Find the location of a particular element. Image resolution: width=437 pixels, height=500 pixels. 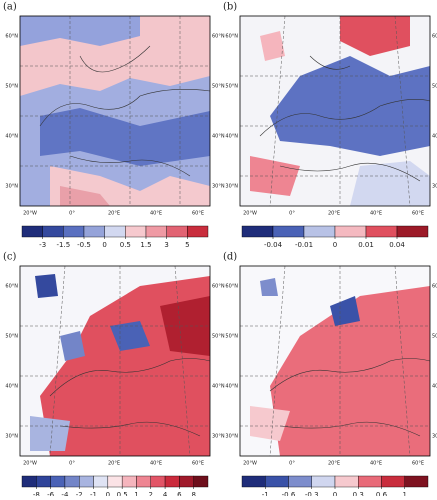

panel-label: (d) is located at coordinates (230, 257).